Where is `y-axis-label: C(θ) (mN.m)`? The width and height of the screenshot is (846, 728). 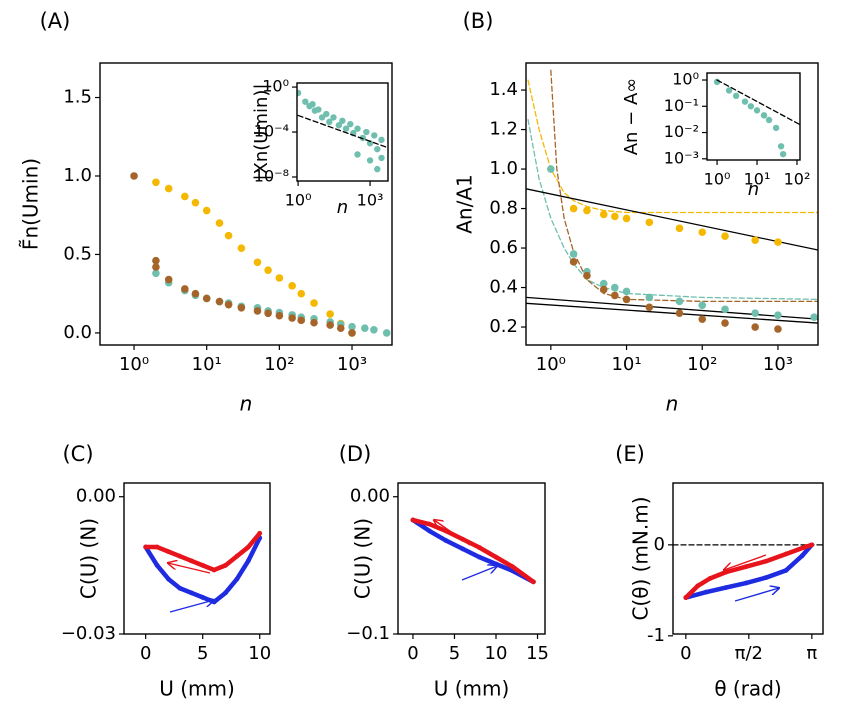 y-axis-label: C(θ) (mN.m) is located at coordinates (641, 558).